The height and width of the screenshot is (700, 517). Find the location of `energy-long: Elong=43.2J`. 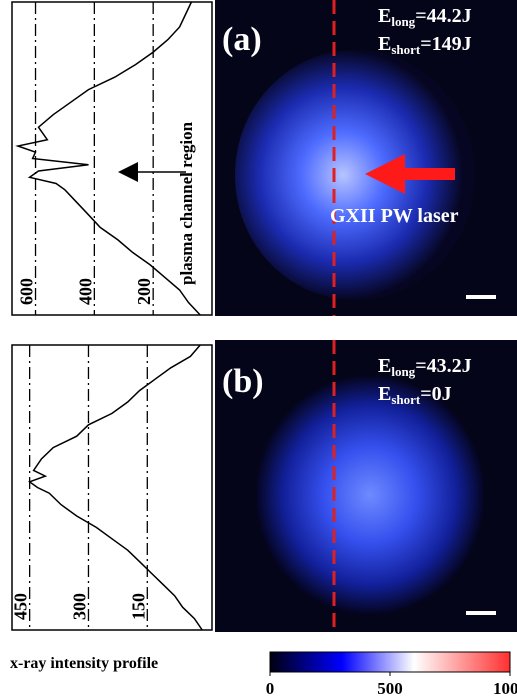

energy-long: Elong=43.2J is located at coordinates (425, 367).